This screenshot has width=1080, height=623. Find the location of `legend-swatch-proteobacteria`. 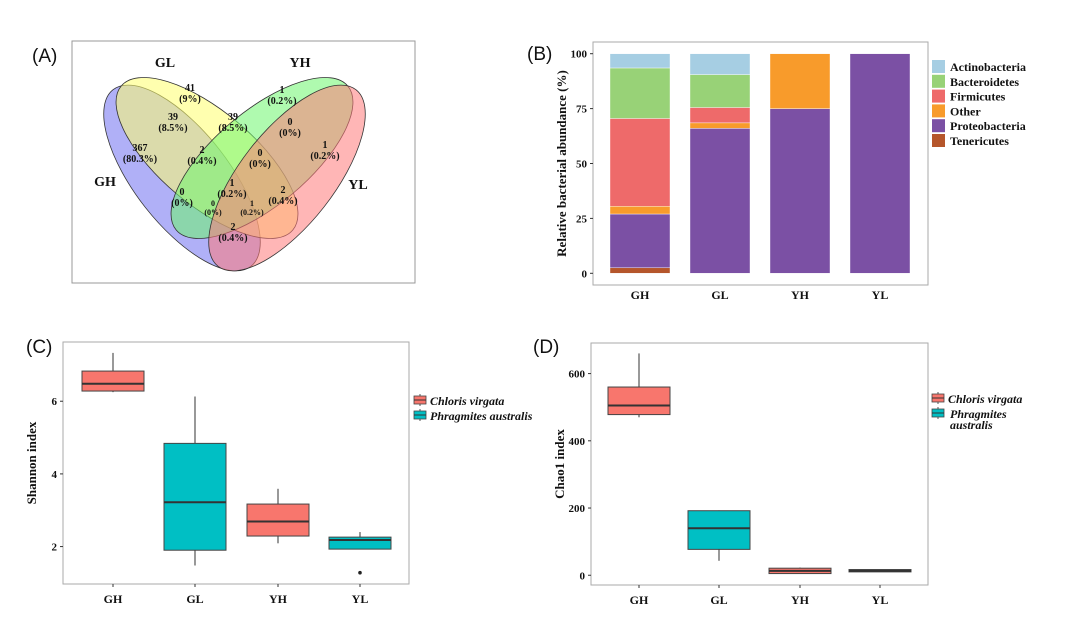

legend-swatch-proteobacteria is located at coordinates (938, 126).